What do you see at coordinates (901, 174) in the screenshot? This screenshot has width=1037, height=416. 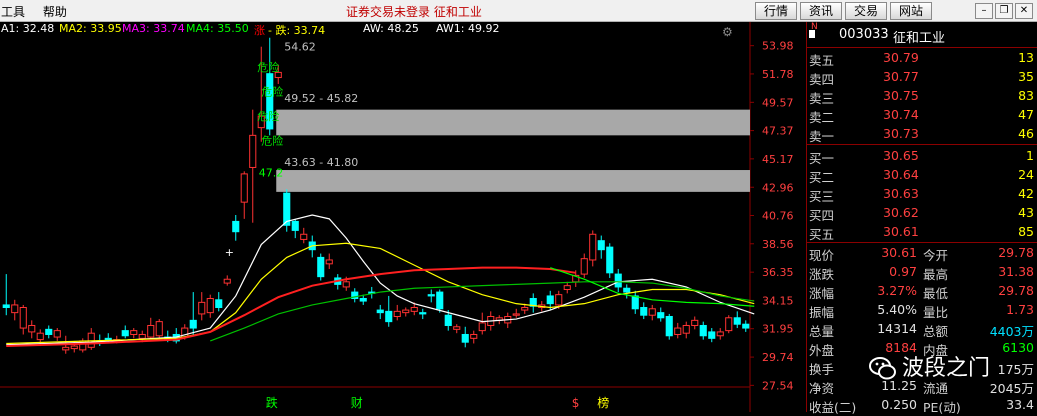 I see `buy-price: 30.64` at bounding box center [901, 174].